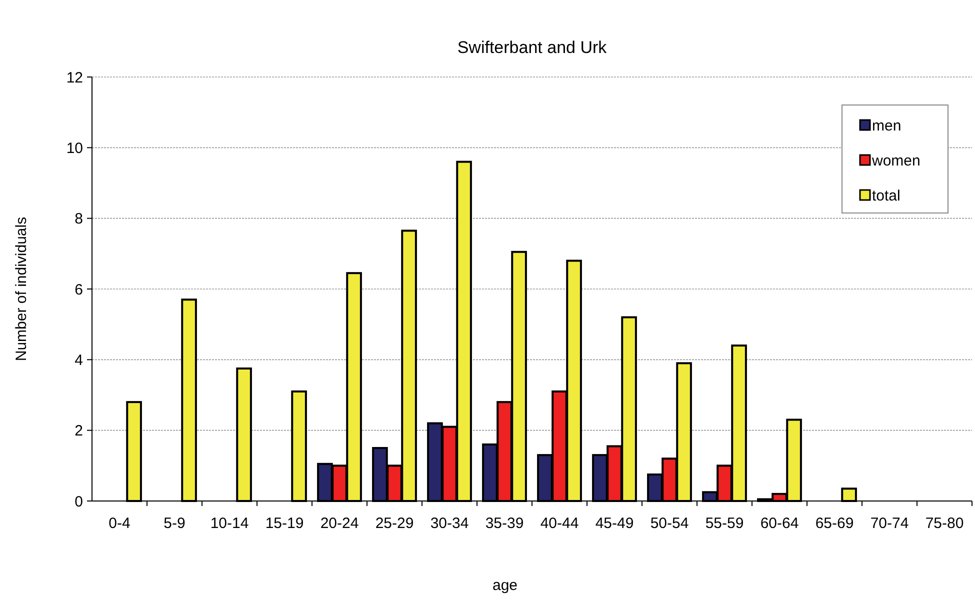  What do you see at coordinates (944, 523) in the screenshot?
I see `x-tick-label: 75-80` at bounding box center [944, 523].